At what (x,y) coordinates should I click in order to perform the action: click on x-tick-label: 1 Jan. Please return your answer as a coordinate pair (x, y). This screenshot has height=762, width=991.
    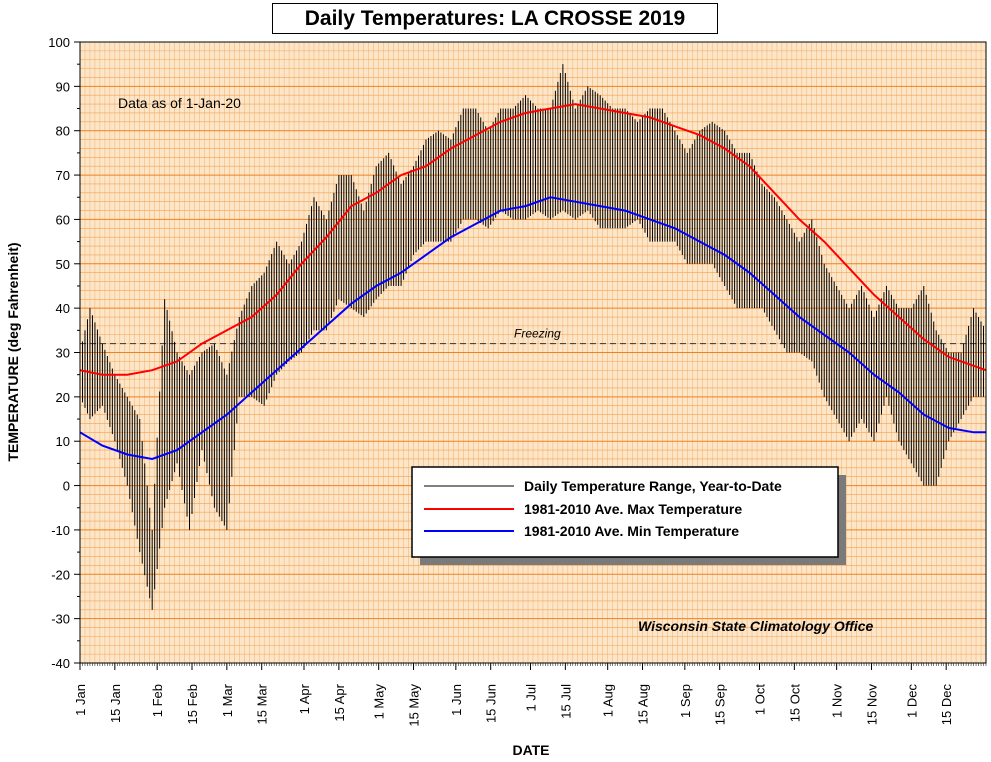
    Looking at the image, I should click on (80, 700).